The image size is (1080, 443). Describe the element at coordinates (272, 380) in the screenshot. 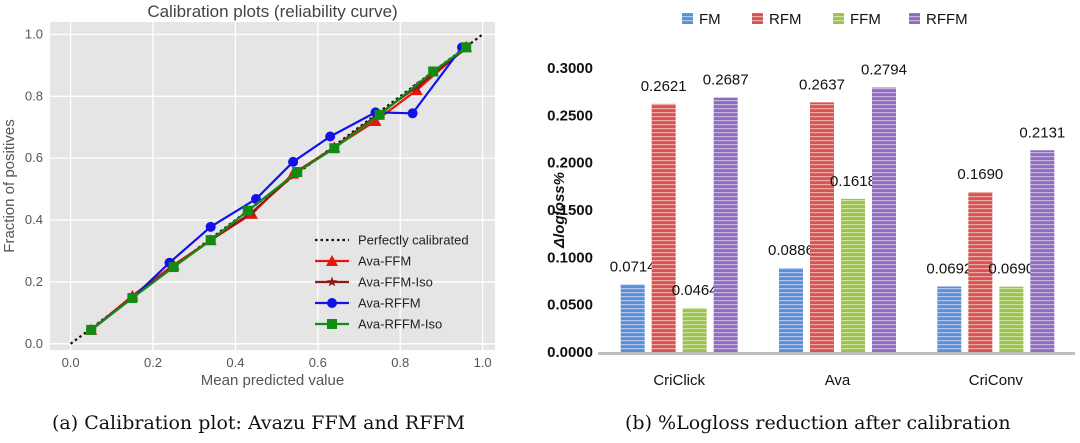

I see `x-axis-label: Mean predicted value` at that location.